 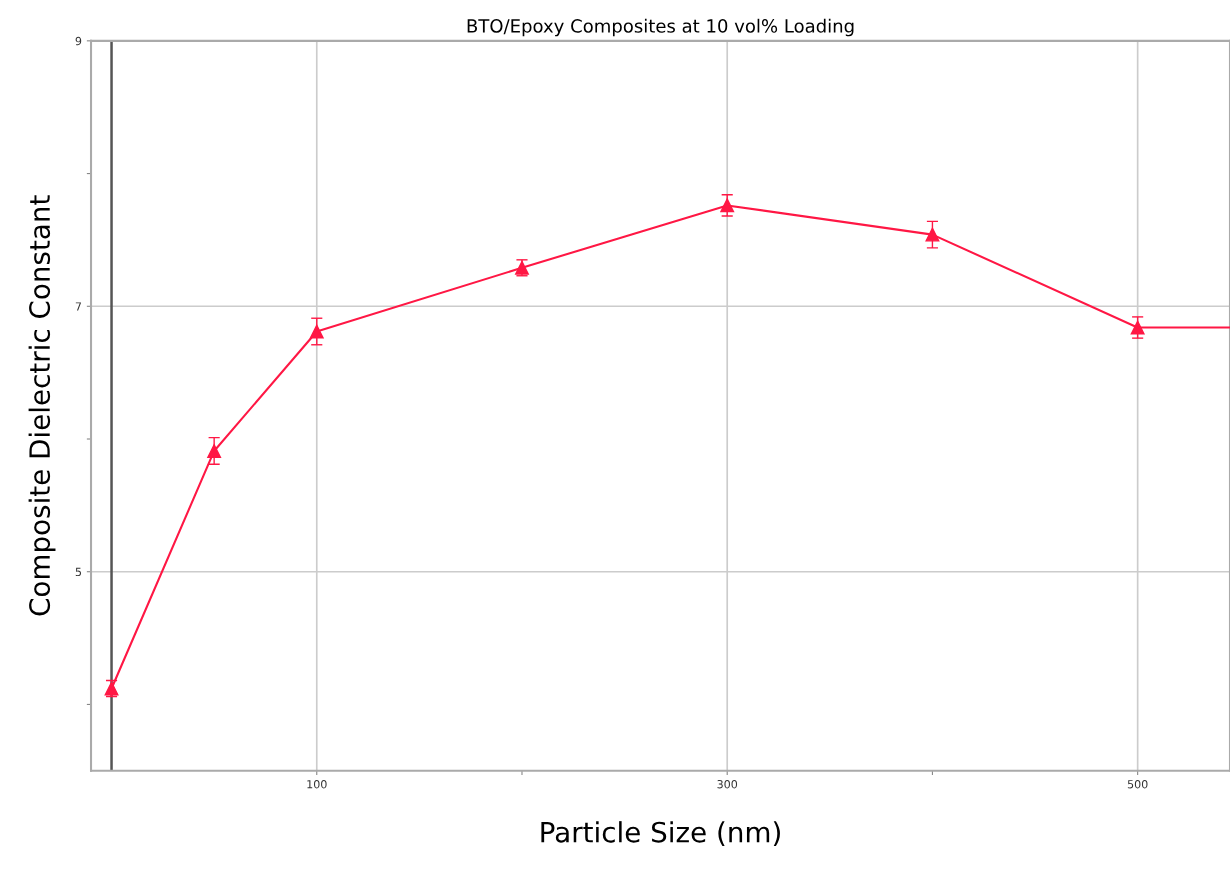 I want to click on x-tick-label: 100, so click(x=317, y=784).